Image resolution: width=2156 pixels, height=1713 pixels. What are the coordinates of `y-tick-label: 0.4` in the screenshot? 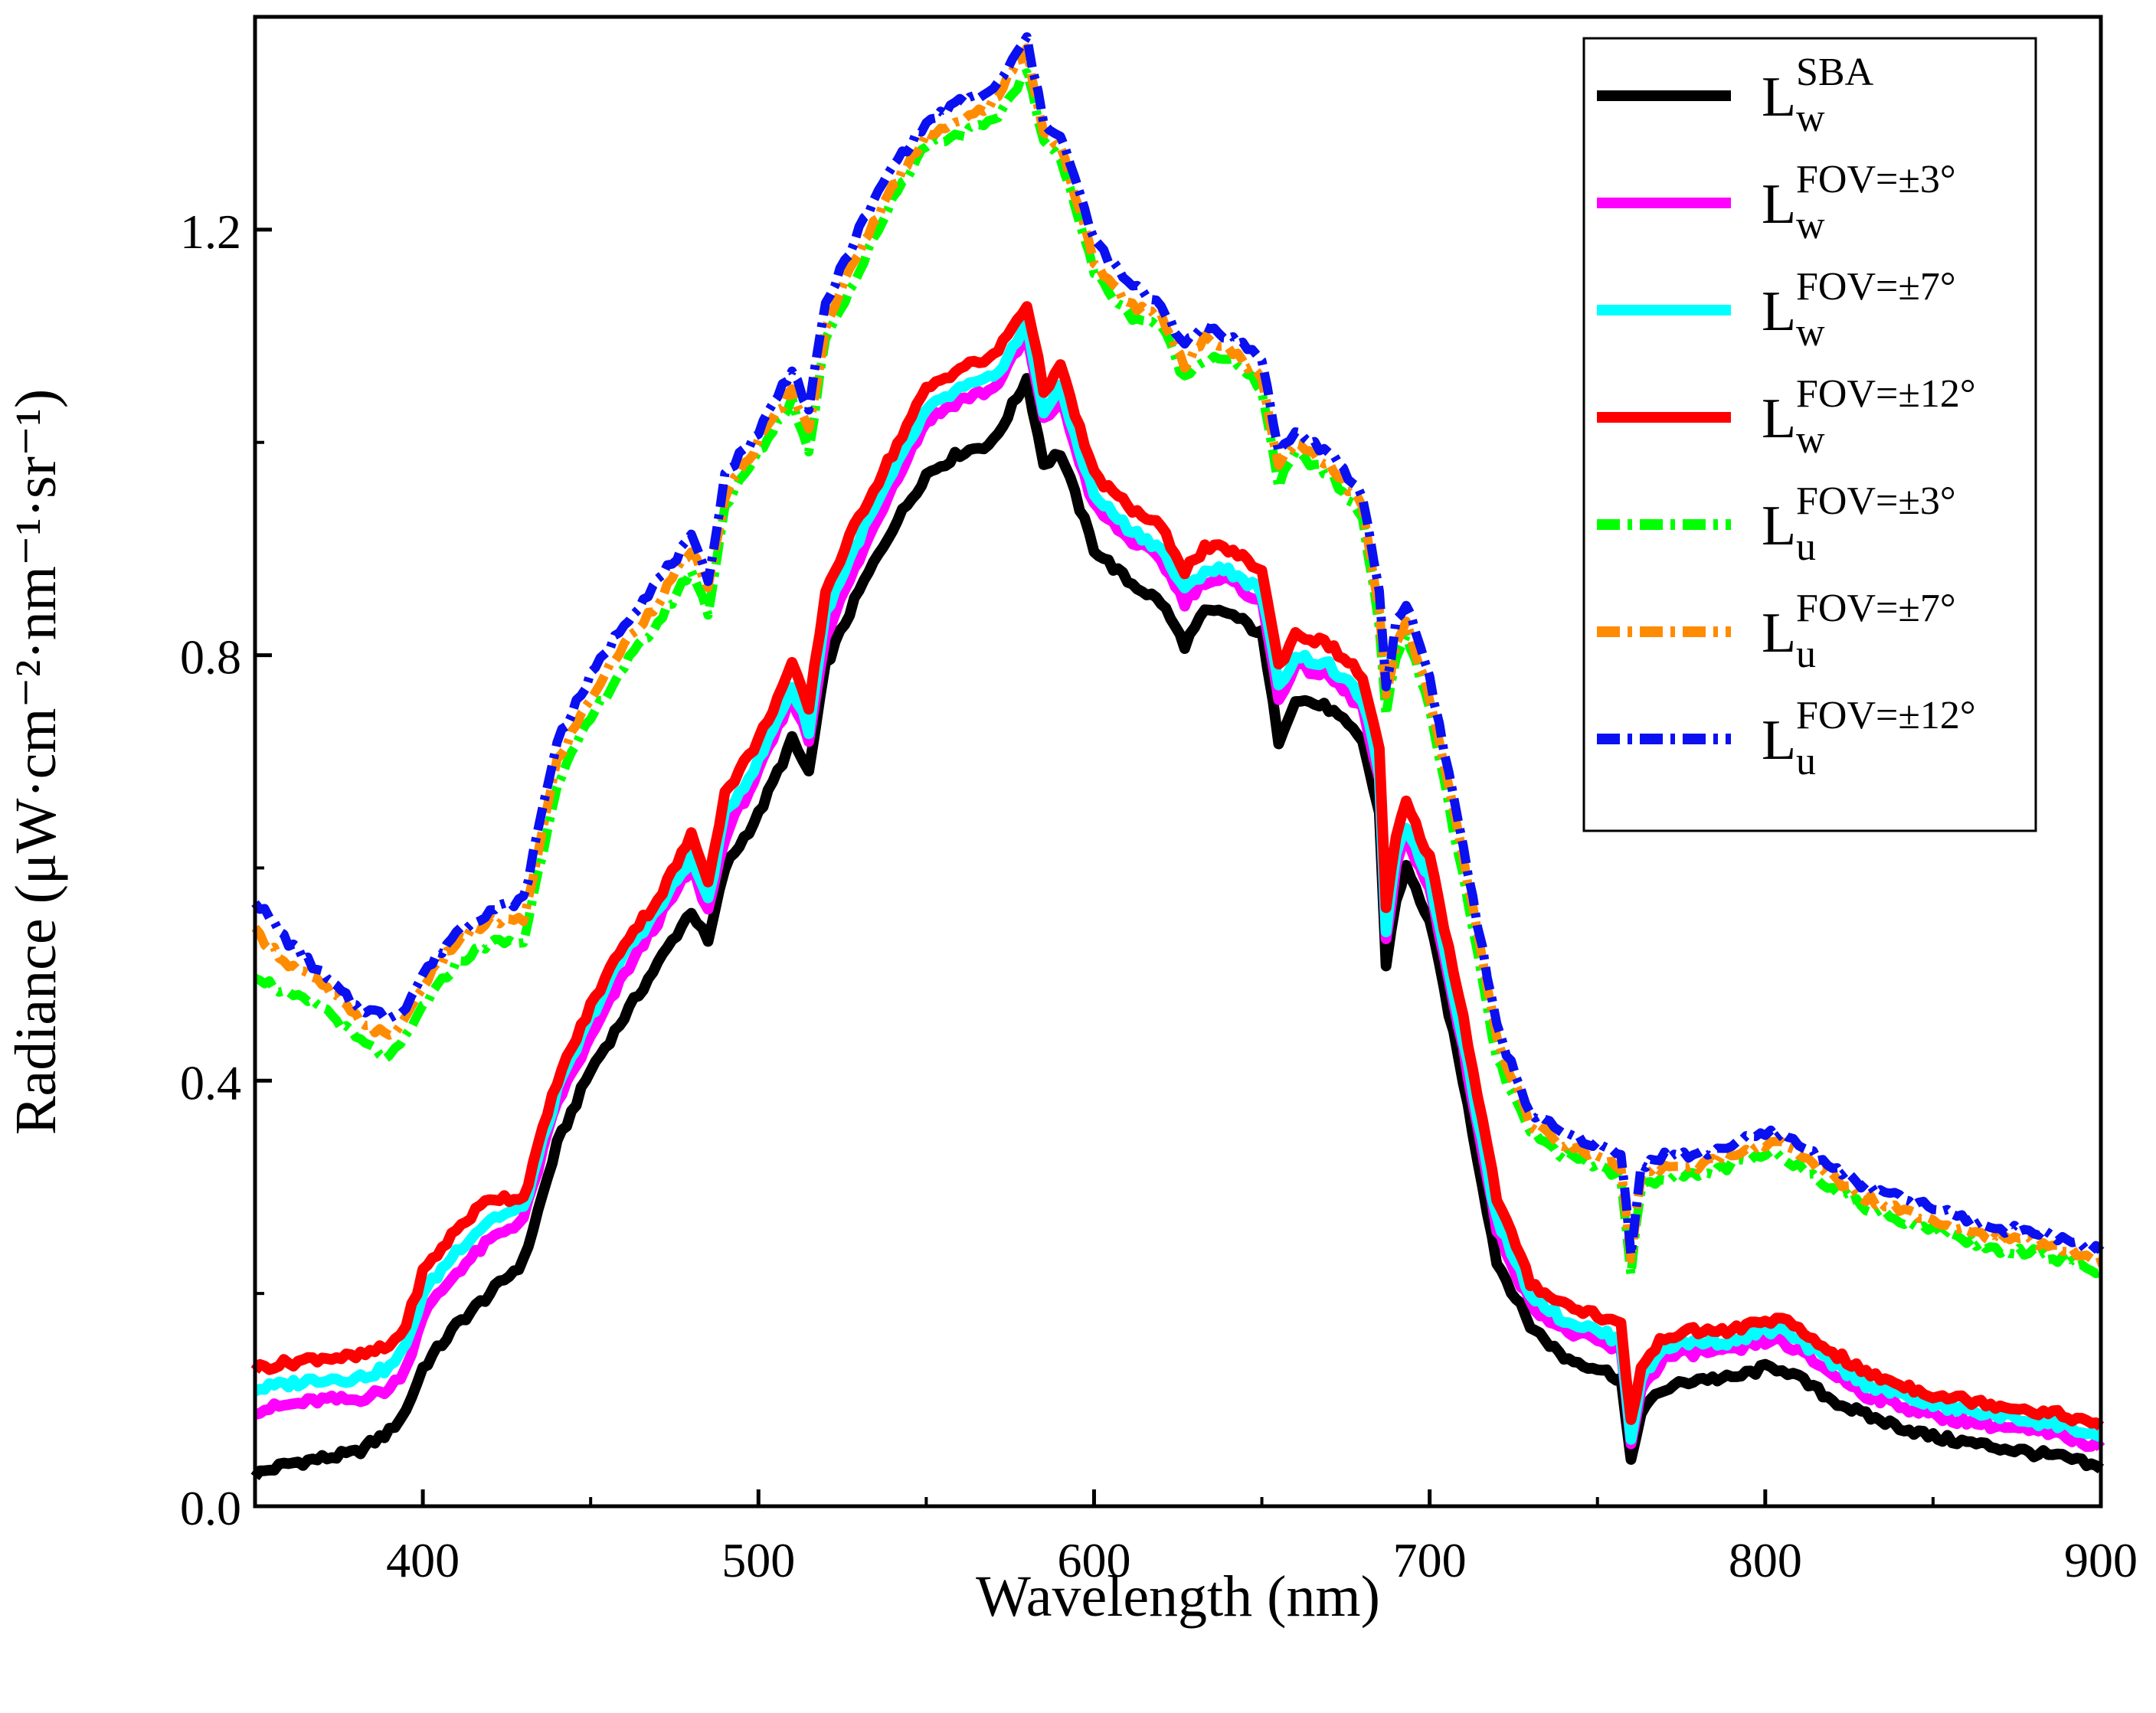 It's located at (211, 1082).